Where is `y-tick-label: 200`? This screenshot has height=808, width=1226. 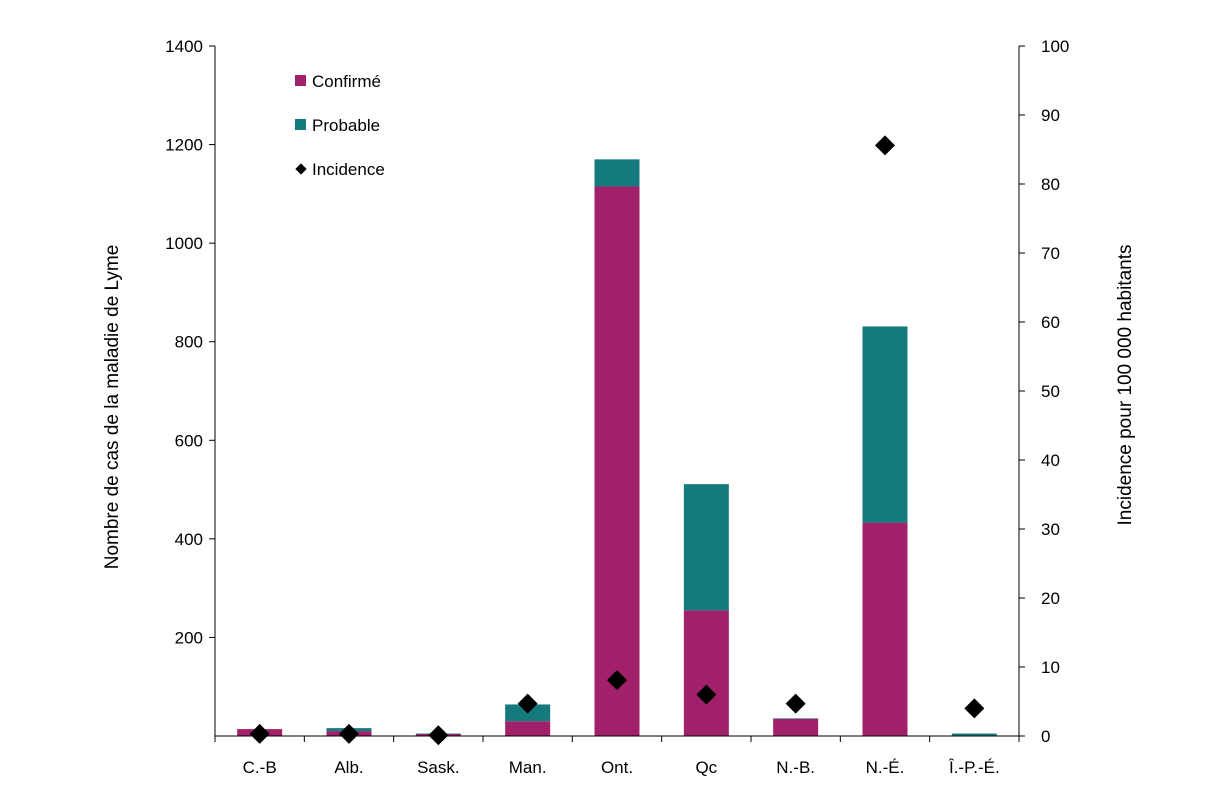
y-tick-label: 200 is located at coordinates (189, 637).